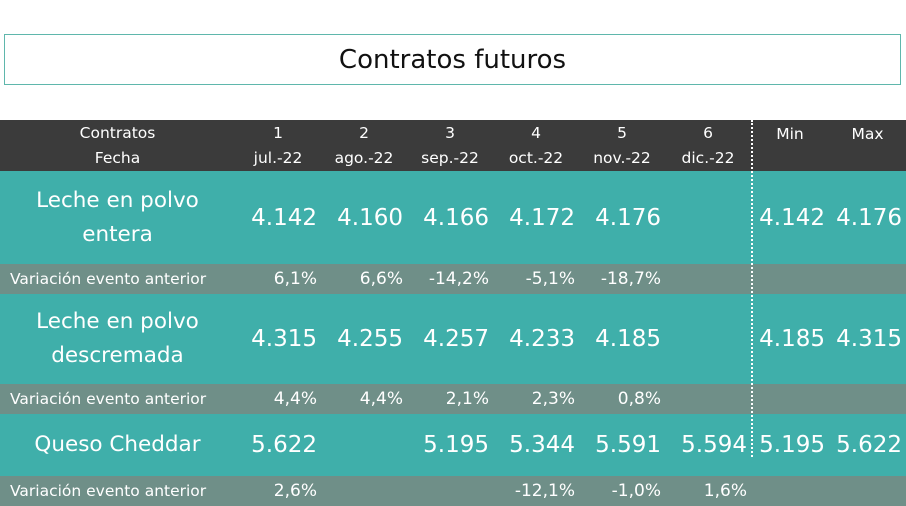 Image resolution: width=906 pixels, height=506 pixels. I want to click on header-min: Min, so click(790, 145).